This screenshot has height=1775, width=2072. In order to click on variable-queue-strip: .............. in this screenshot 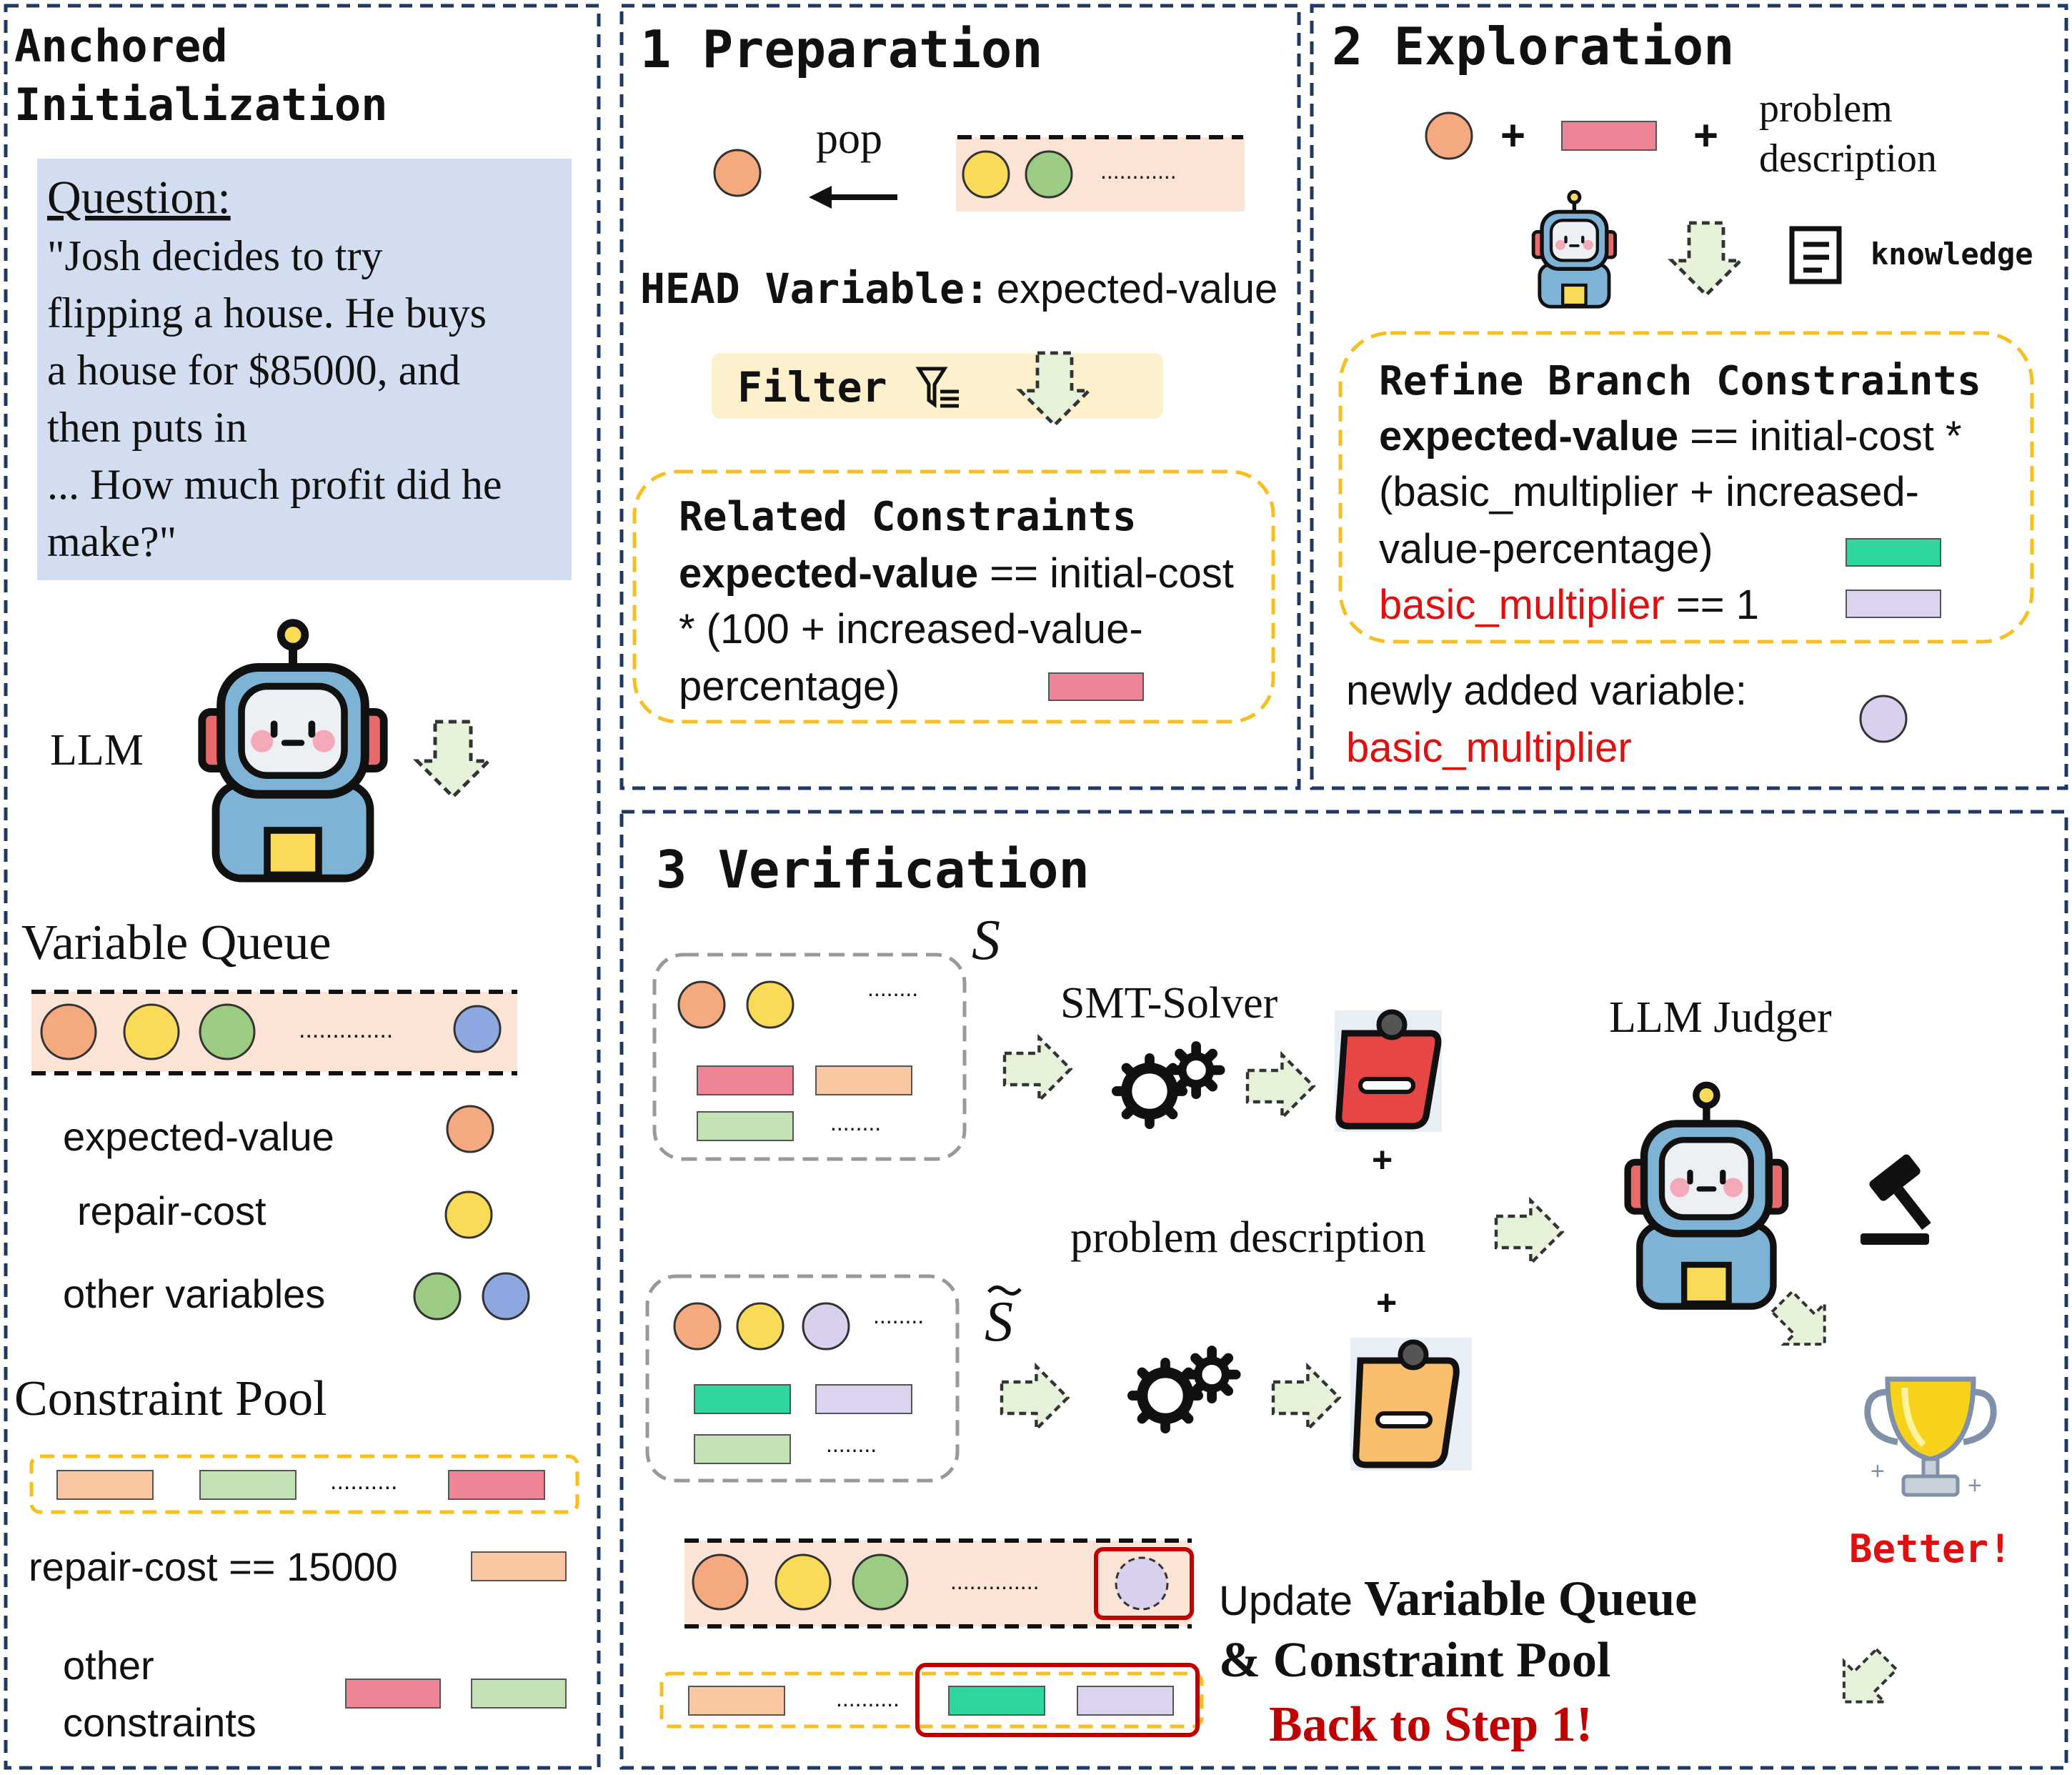, I will do `click(274, 1032)`.